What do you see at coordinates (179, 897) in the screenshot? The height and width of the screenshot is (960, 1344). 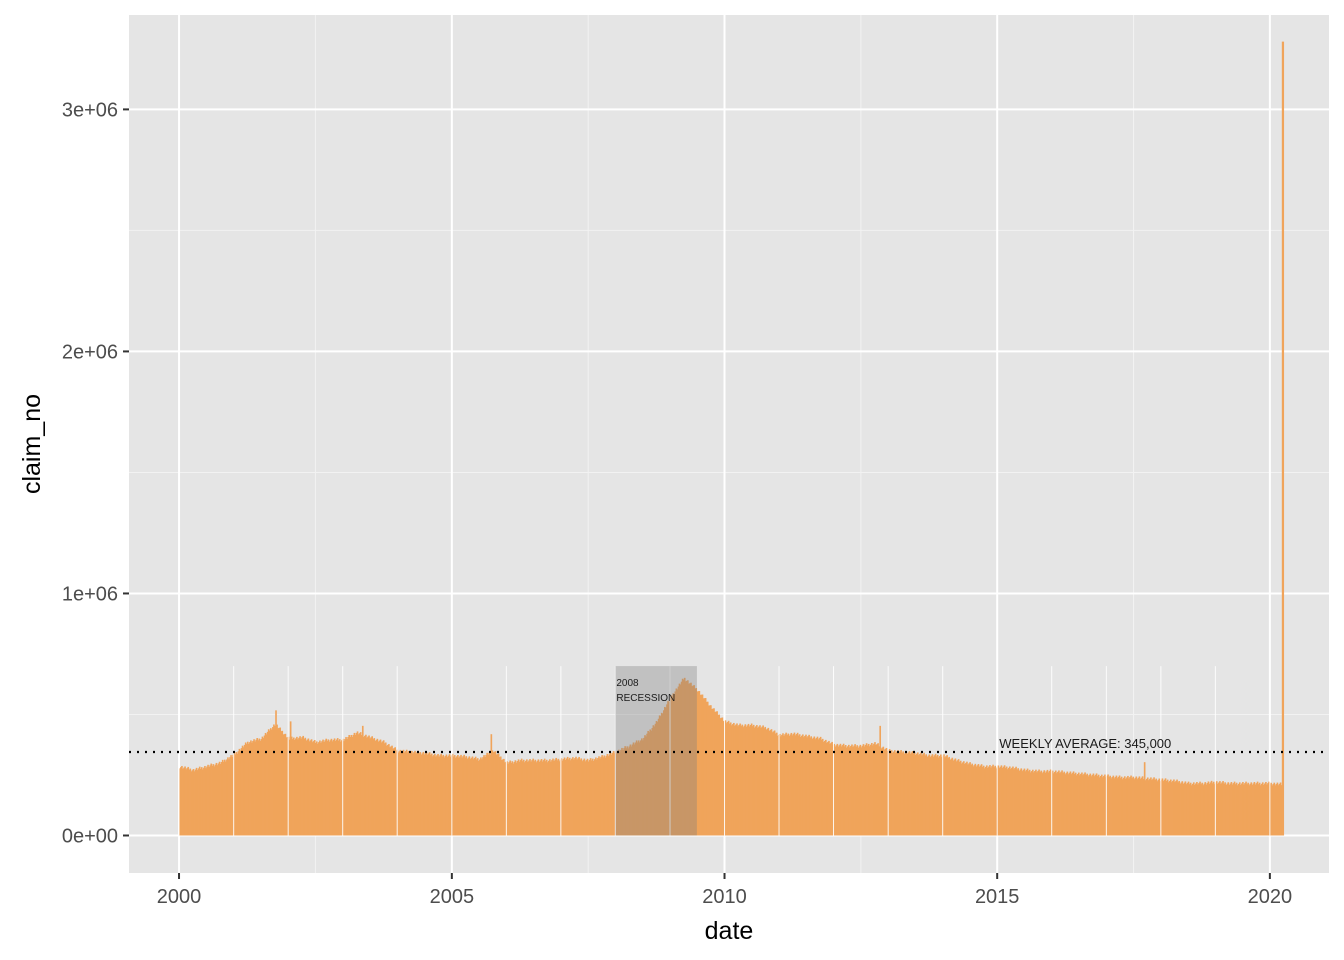 I see `x-tick-label: 2000` at bounding box center [179, 897].